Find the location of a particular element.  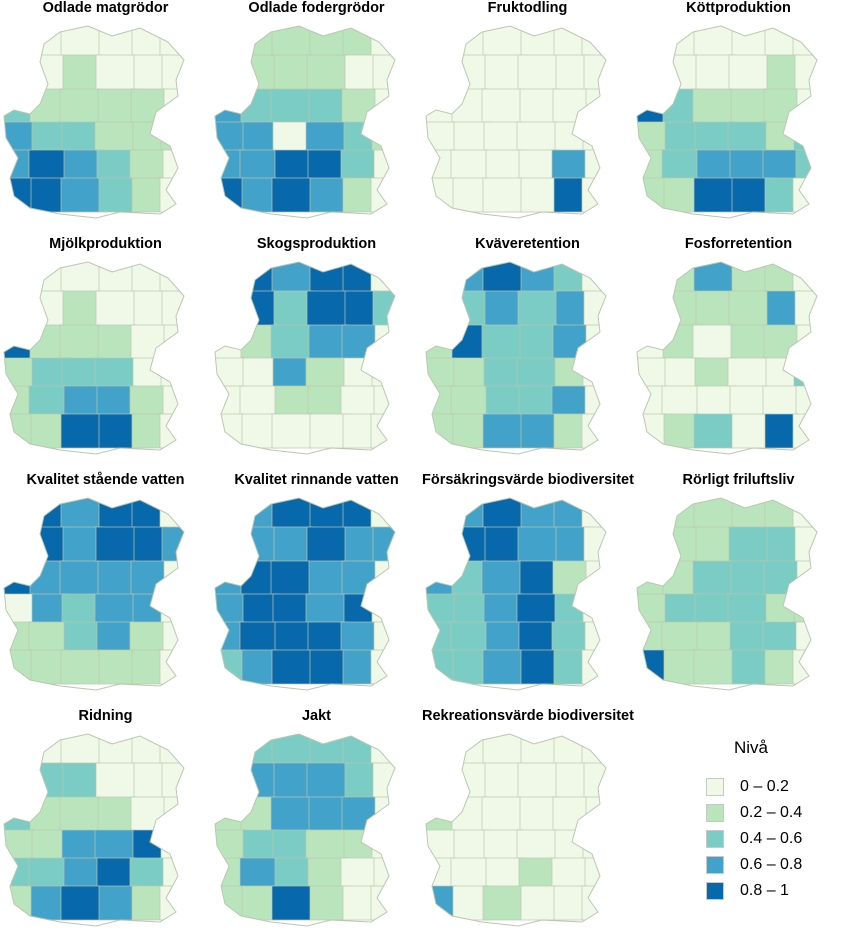

legend-label: 0.6 – 0.8 is located at coordinates (771, 864).